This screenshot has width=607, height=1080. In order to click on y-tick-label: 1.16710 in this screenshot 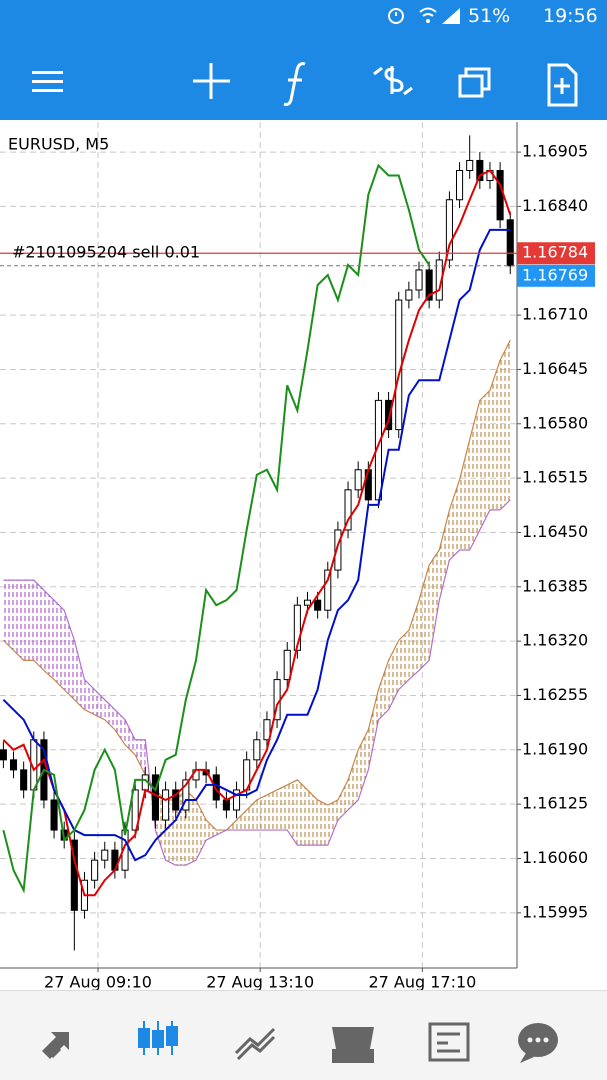, I will do `click(555, 314)`.